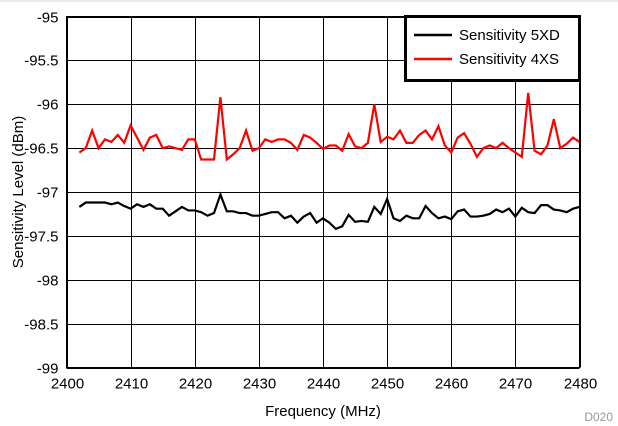 This screenshot has width=618, height=426. Describe the element at coordinates (48, 193) in the screenshot. I see `y-tick-label: -97` at that location.